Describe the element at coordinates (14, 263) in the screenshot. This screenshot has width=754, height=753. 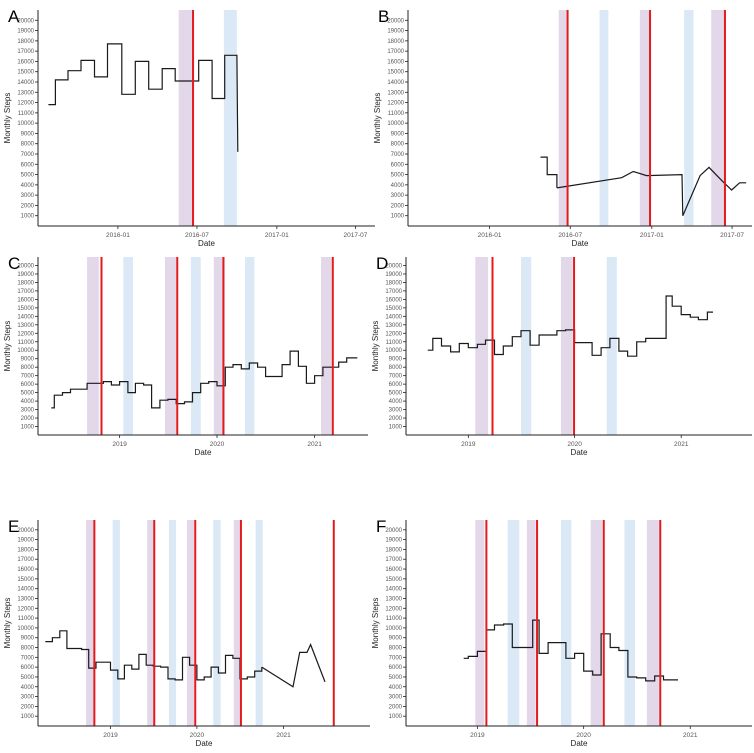
I see `panel-label: C` at that location.